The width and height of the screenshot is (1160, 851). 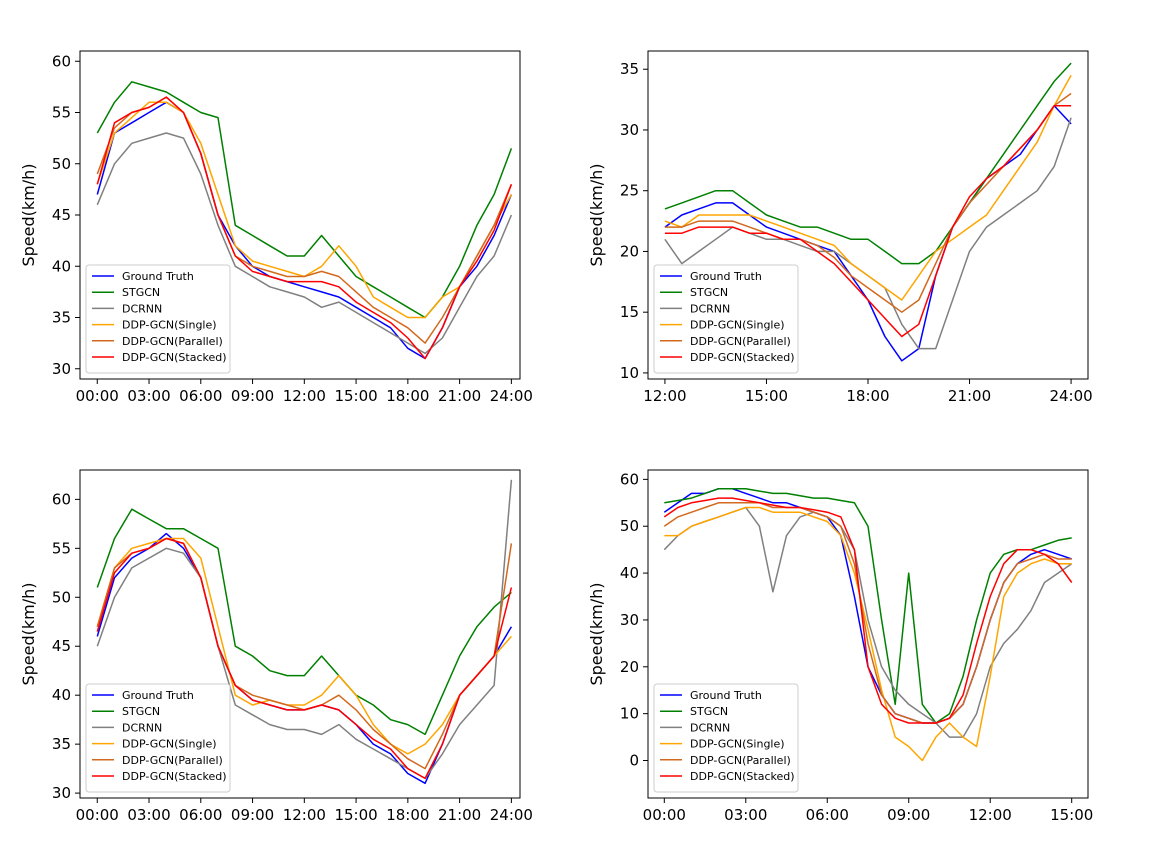 What do you see at coordinates (634, 761) in the screenshot?
I see `y-tick-label: 0` at bounding box center [634, 761].